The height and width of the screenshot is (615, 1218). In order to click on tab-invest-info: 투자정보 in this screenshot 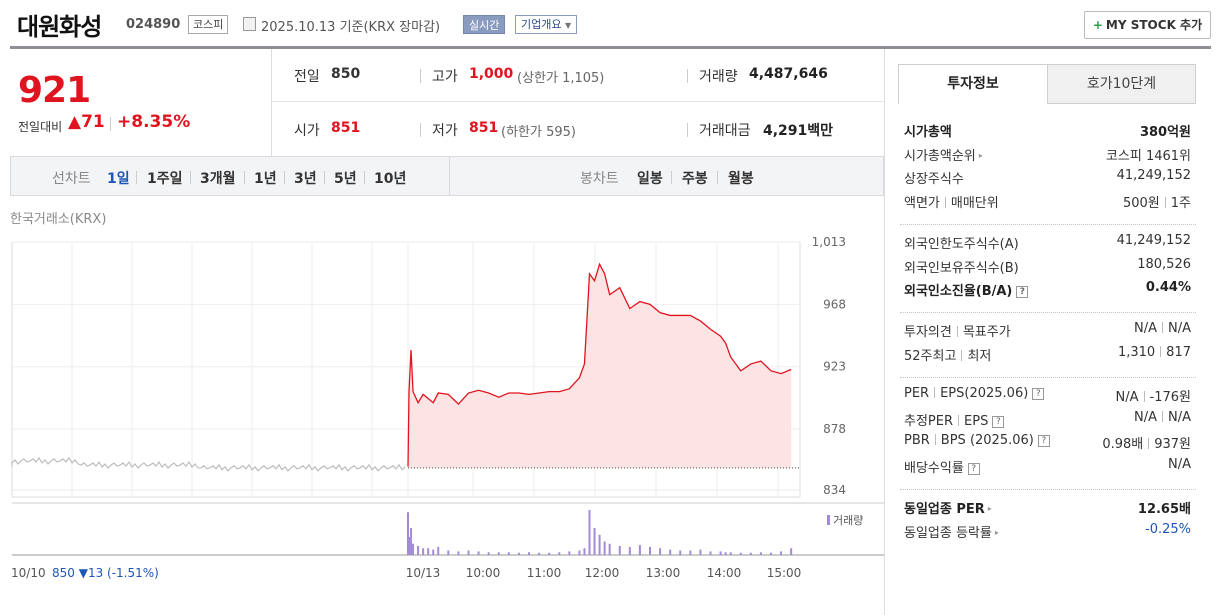, I will do `click(973, 84)`.